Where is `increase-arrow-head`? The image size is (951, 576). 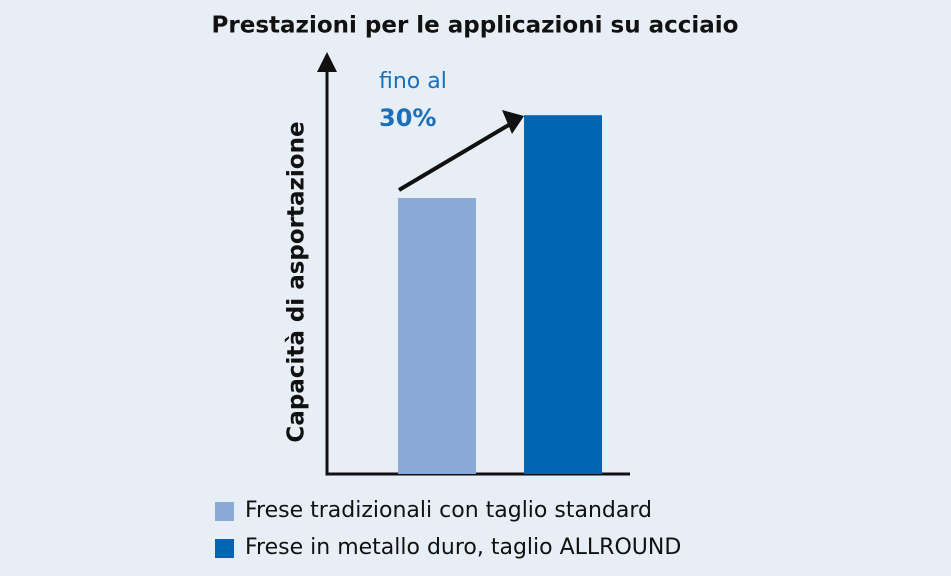
increase-arrow-head is located at coordinates (513, 122).